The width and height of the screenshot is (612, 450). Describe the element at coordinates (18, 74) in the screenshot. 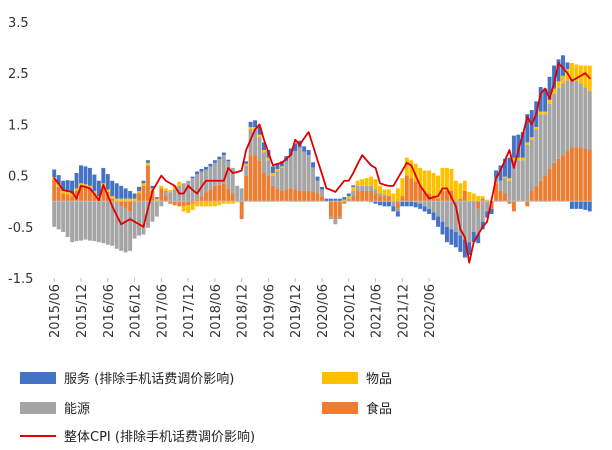

I see `y-tick-label: 2.5` at that location.